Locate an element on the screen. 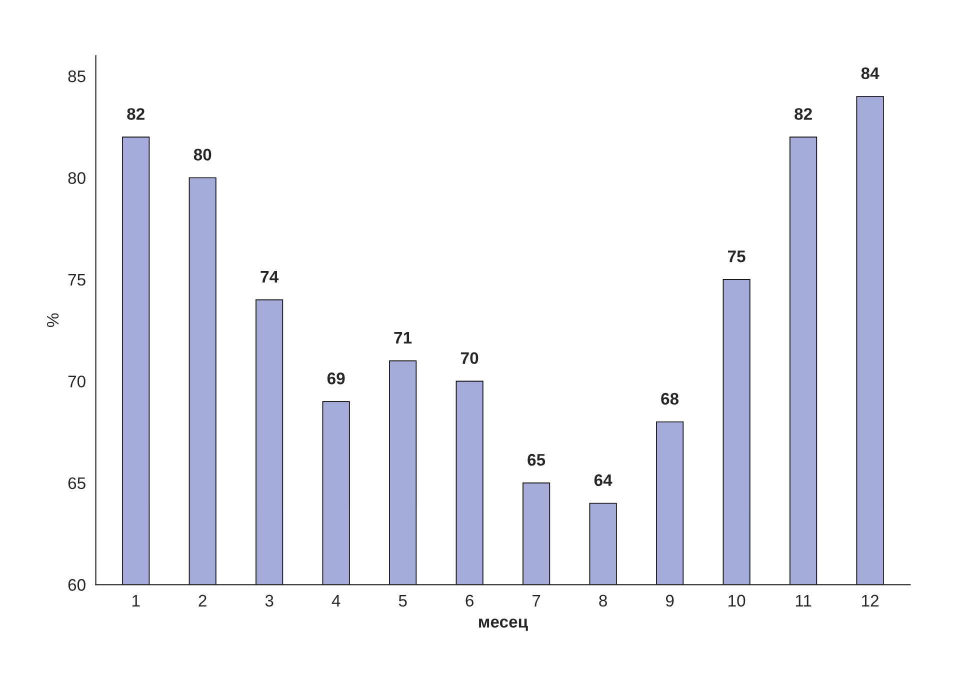 The width and height of the screenshot is (958, 696). data-label: 70 is located at coordinates (469, 358).